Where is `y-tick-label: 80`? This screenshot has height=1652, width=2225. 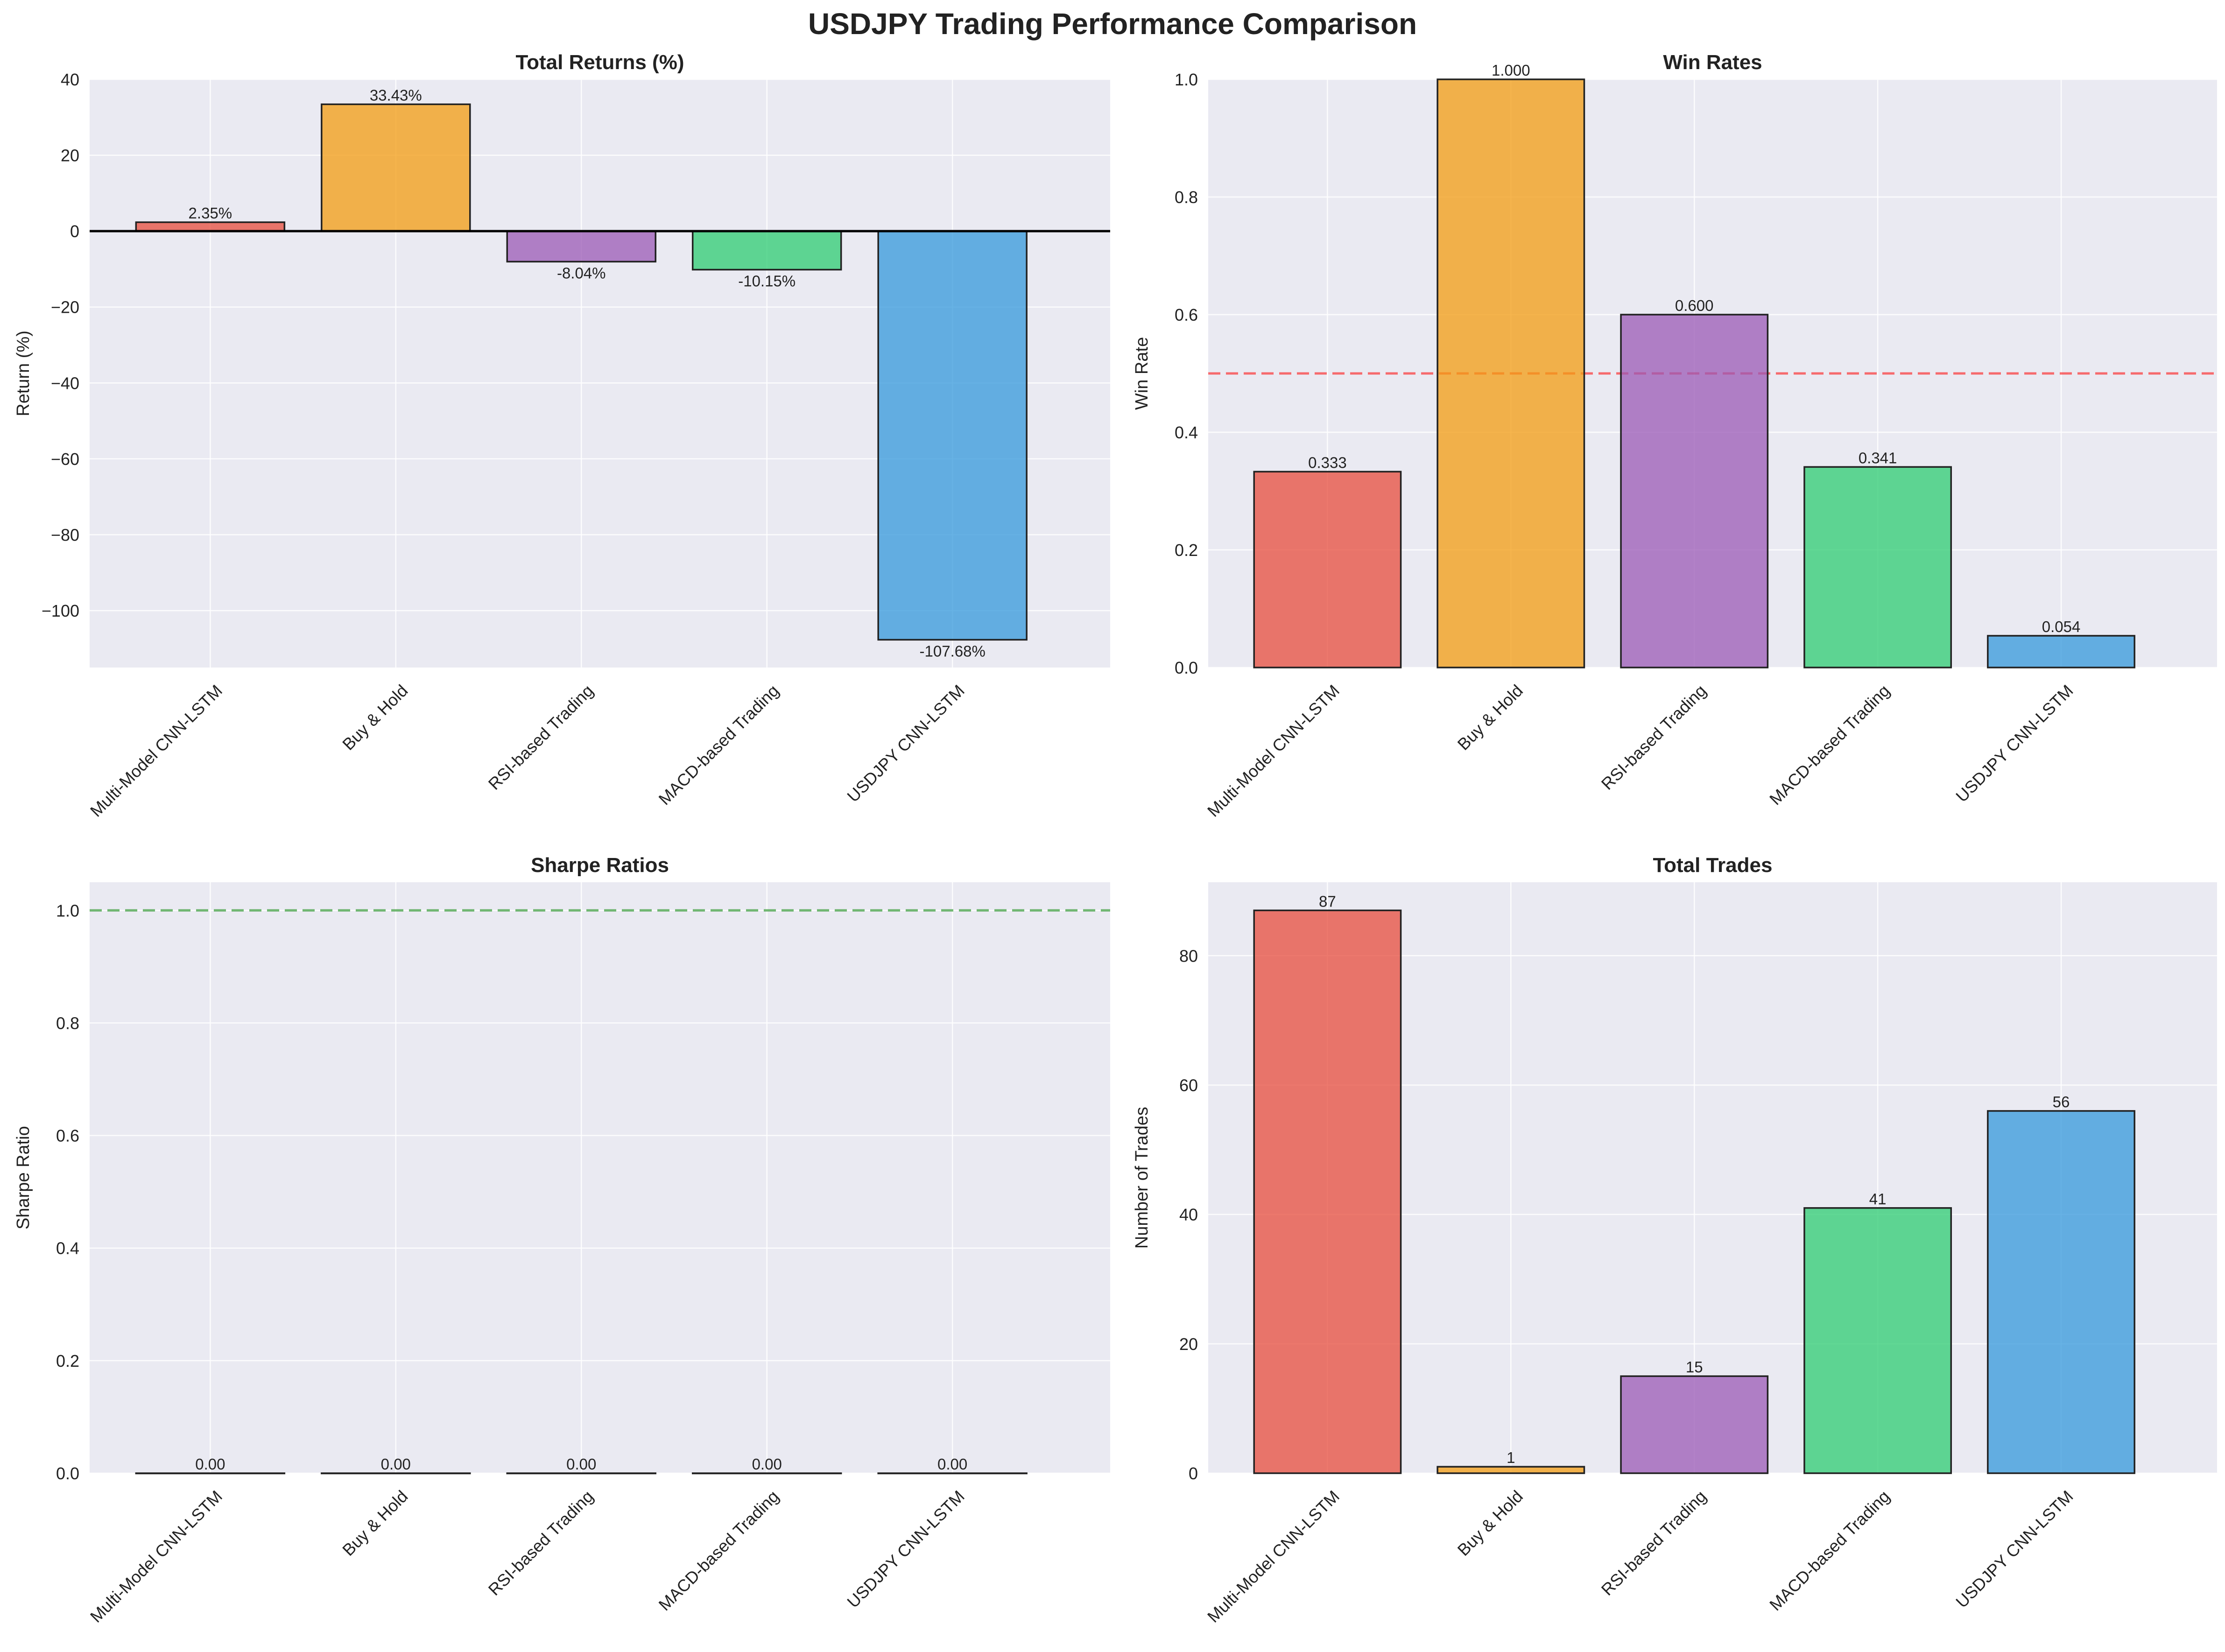
y-tick-label: 80 is located at coordinates (1188, 956).